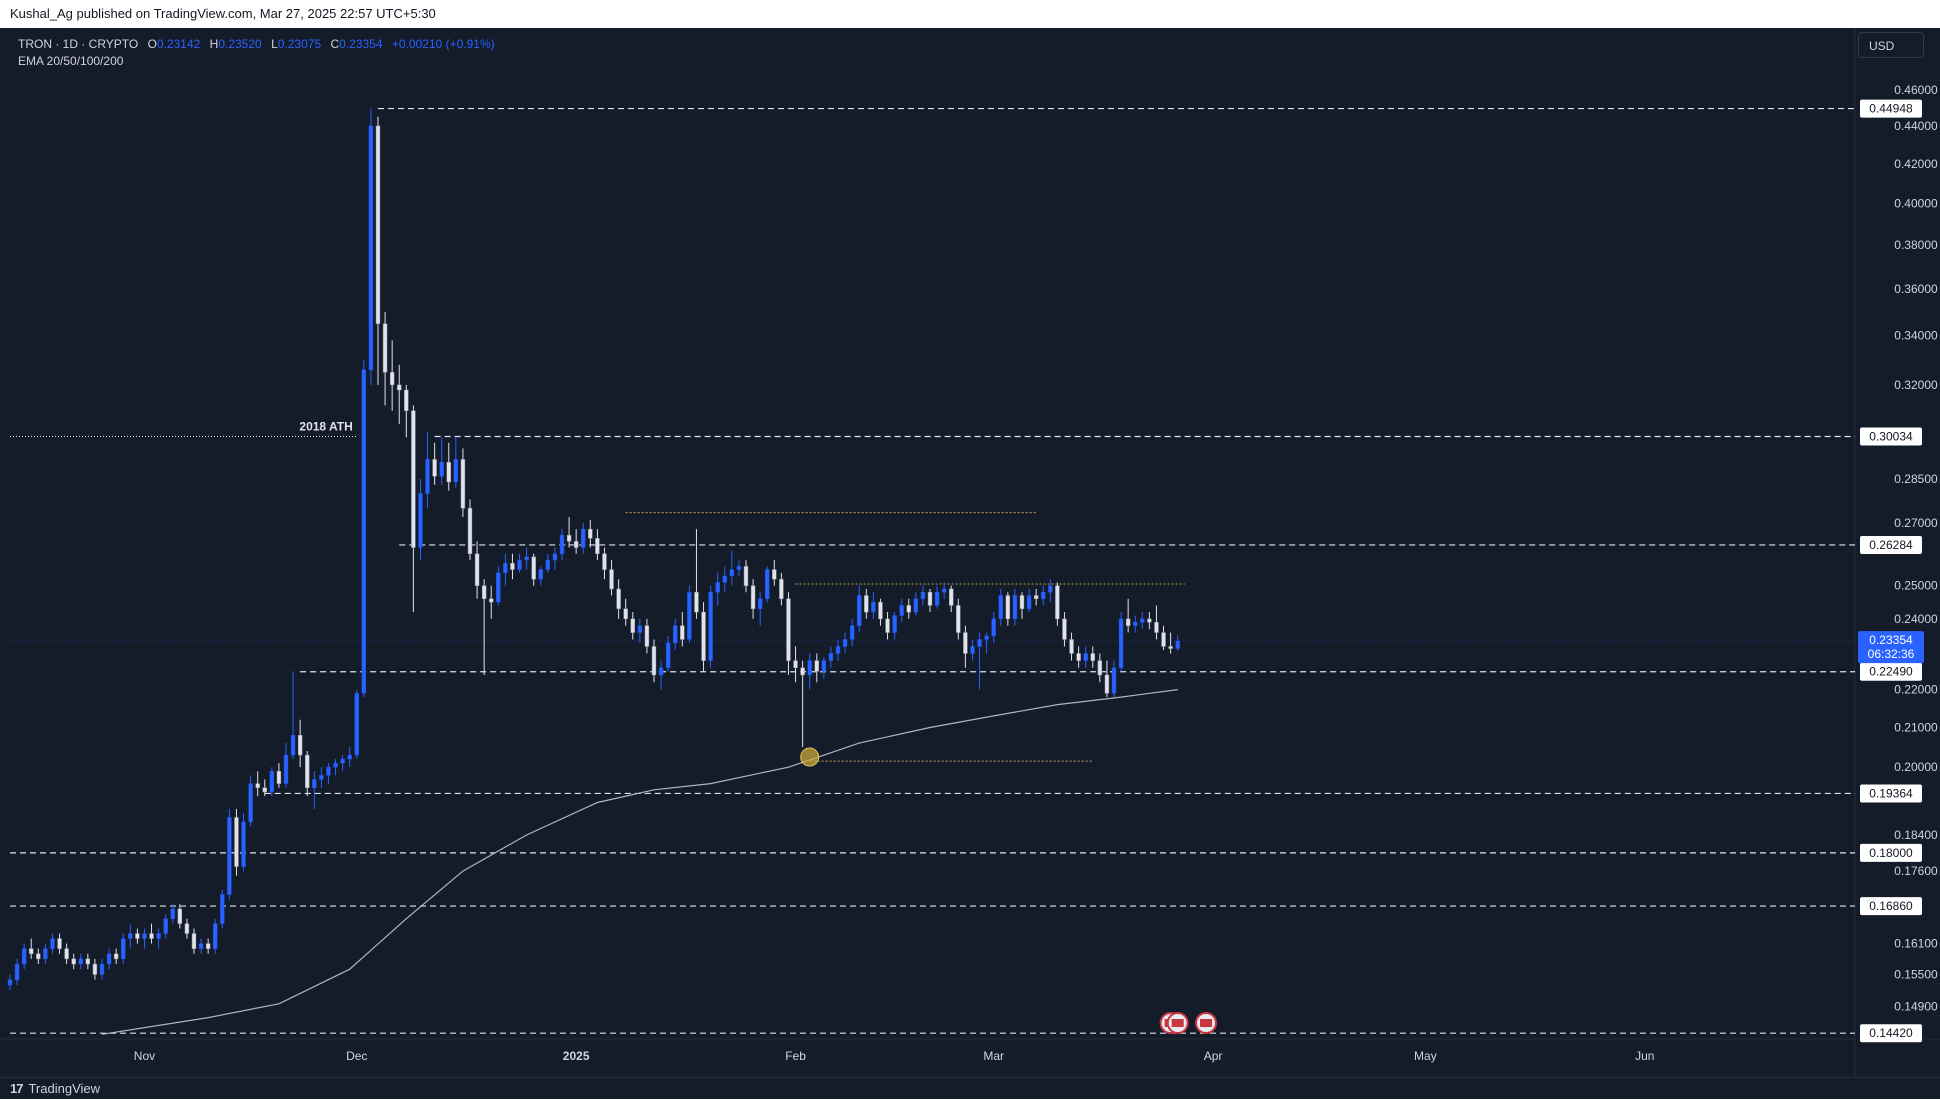 The height and width of the screenshot is (1100, 1940). What do you see at coordinates (71, 61) in the screenshot?
I see `indicator-label: EMA 20/50/100/200` at bounding box center [71, 61].